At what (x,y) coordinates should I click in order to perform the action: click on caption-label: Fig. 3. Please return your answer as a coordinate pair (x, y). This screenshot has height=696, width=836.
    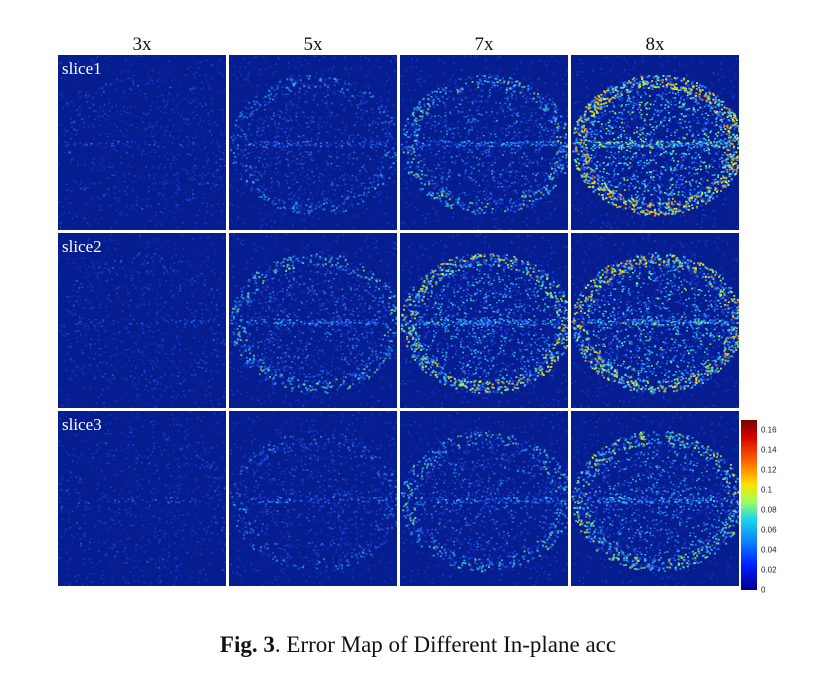
    Looking at the image, I should click on (247, 644).